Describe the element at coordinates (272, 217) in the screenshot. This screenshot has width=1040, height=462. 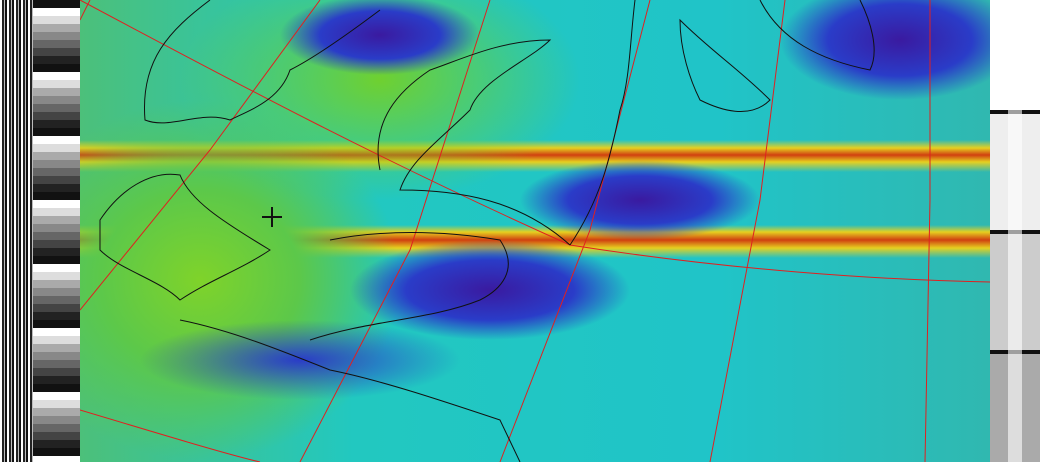
I see `crosshair-icon` at that location.